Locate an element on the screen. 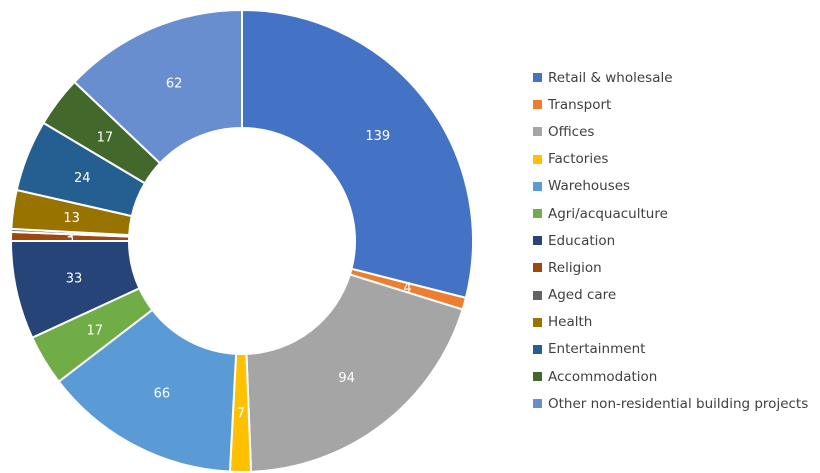  legend-label: Education is located at coordinates (582, 240).